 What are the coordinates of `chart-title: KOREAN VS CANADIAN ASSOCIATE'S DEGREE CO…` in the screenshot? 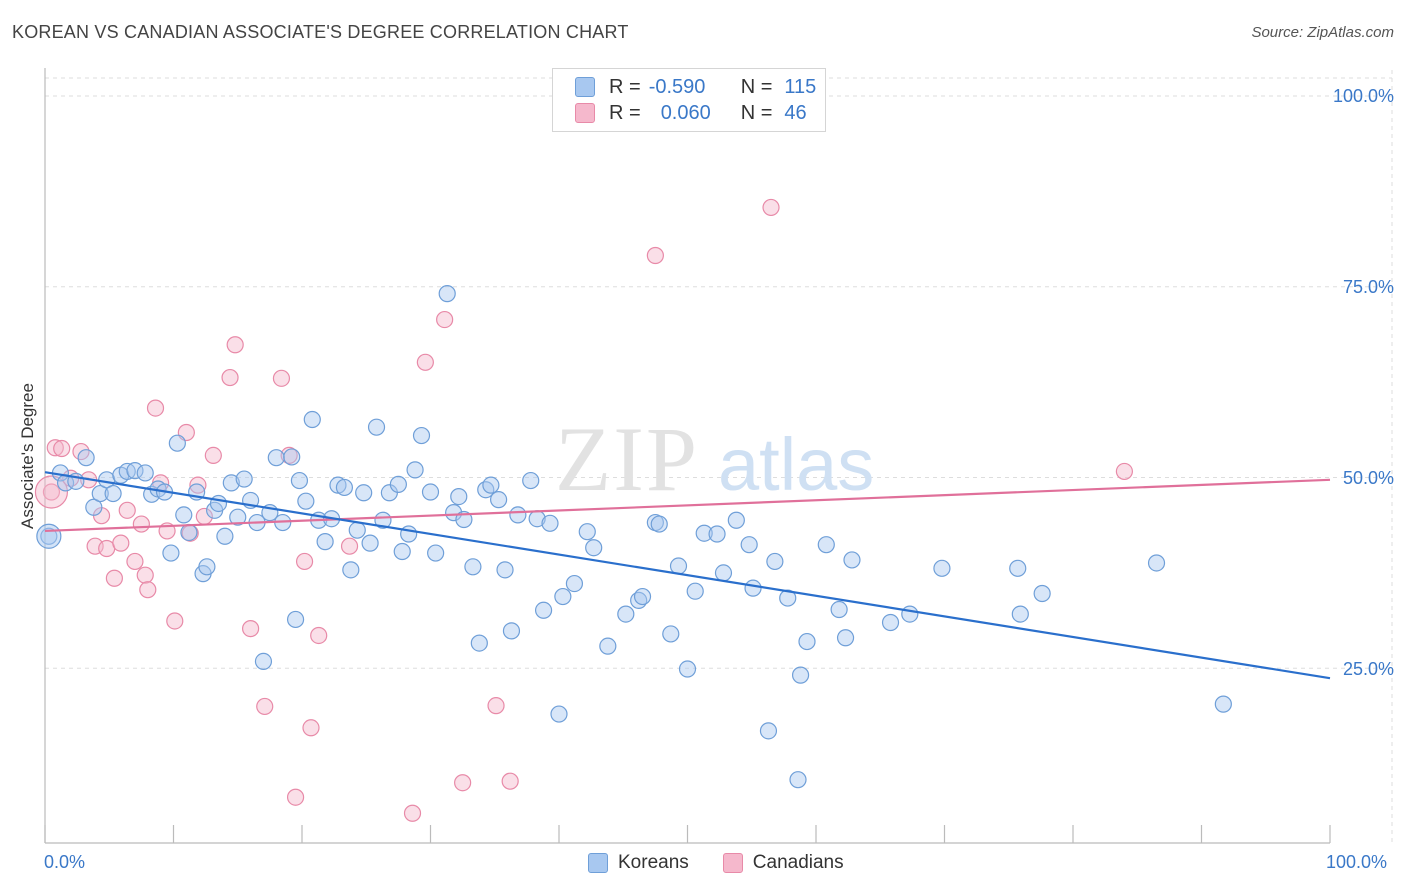 It's located at (320, 32).